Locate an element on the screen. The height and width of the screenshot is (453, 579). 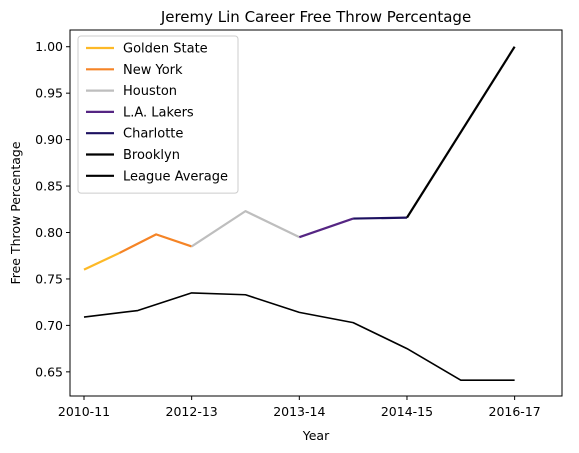
legend-entry-1: New York is located at coordinates (153, 70).